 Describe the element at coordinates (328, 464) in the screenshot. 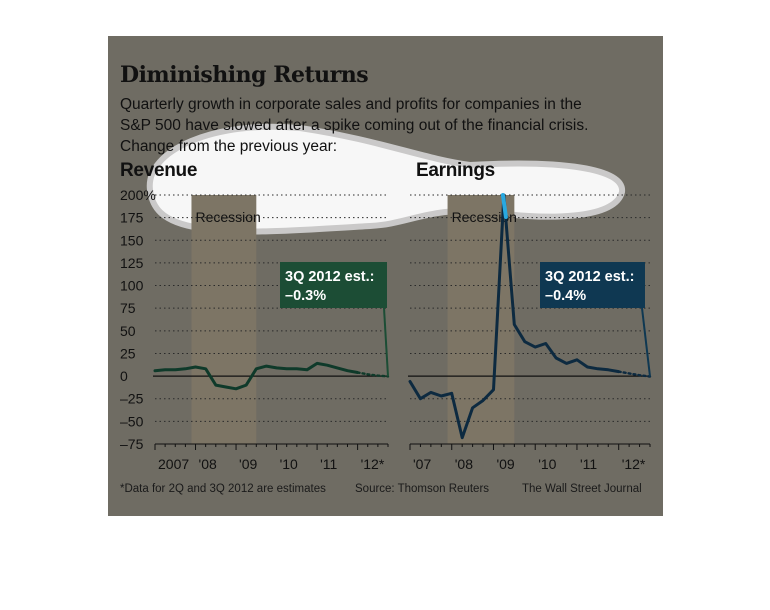

I see `revenue-xtick-label: '11` at that location.